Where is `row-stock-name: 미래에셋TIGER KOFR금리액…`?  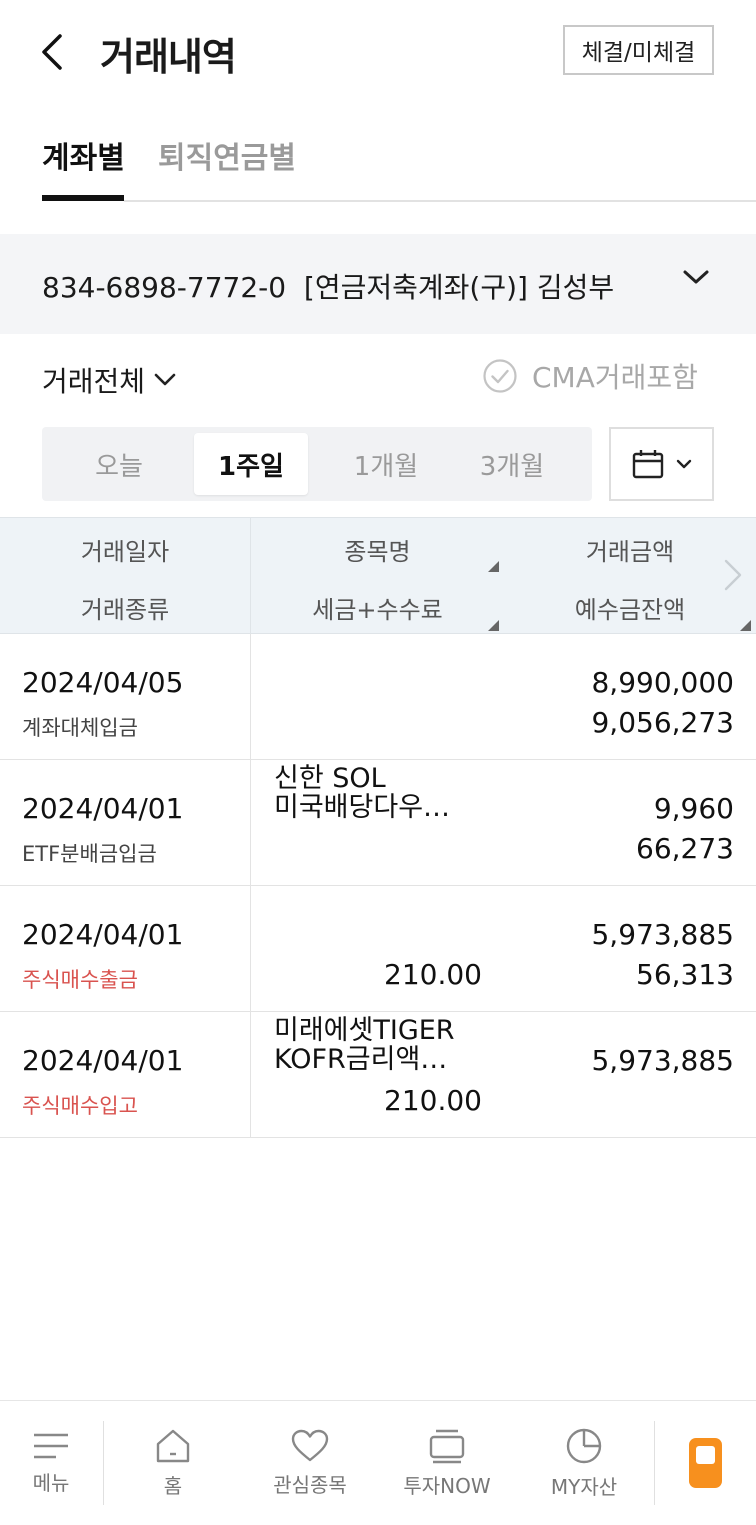 row-stock-name: 미래에셋TIGER KOFR금리액… is located at coordinates (374, 1045).